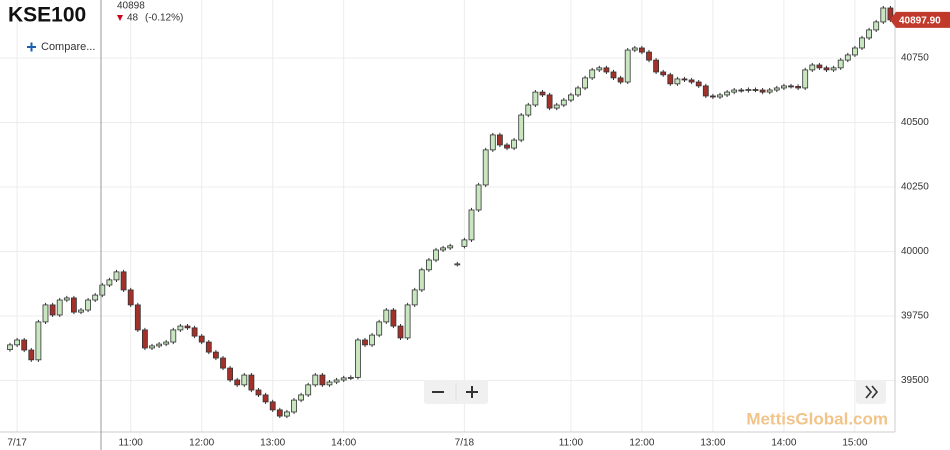 The image size is (950, 450). I want to click on y-tick-label: 40500, so click(915, 122).